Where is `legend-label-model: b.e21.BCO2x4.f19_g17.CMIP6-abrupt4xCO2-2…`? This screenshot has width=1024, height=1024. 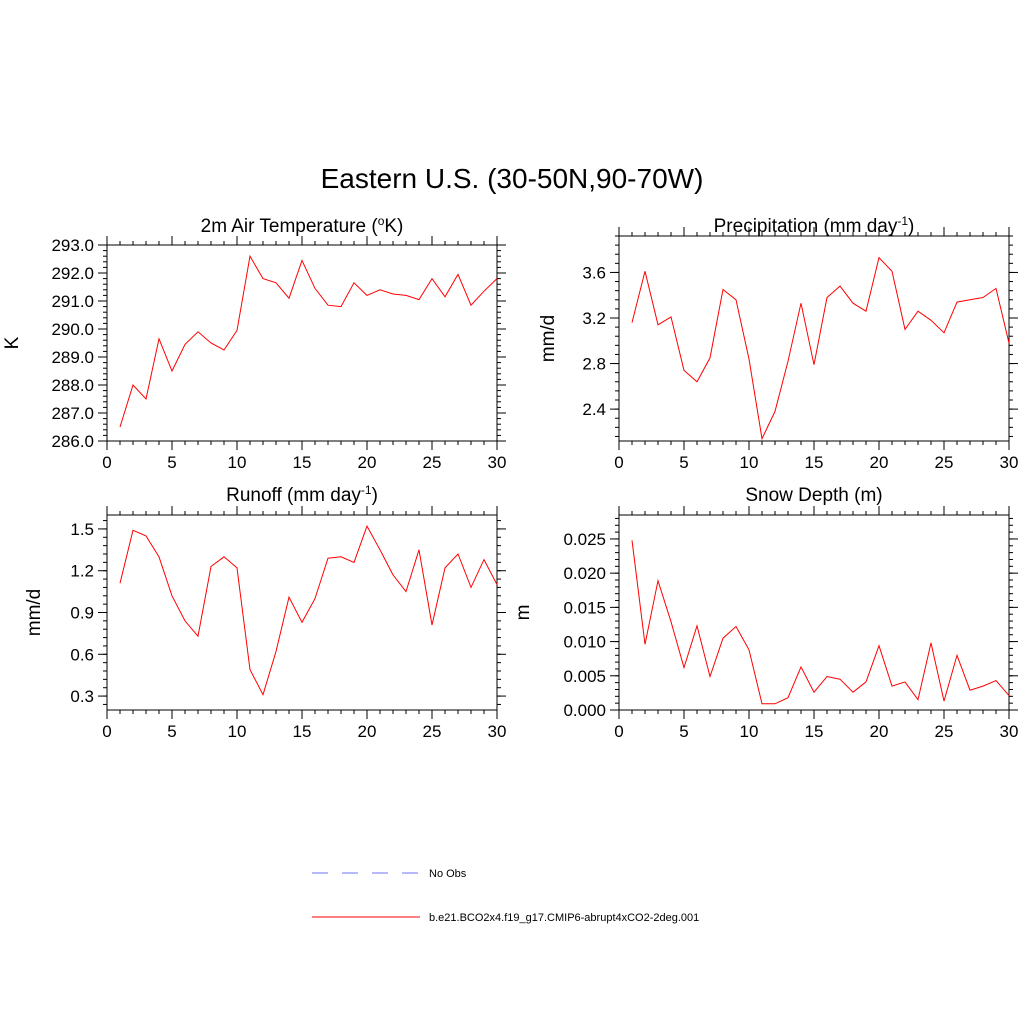
legend-label-model: b.e21.BCO2x4.f19_g17.CMIP6-abrupt4xCO2-2… is located at coordinates (564, 918).